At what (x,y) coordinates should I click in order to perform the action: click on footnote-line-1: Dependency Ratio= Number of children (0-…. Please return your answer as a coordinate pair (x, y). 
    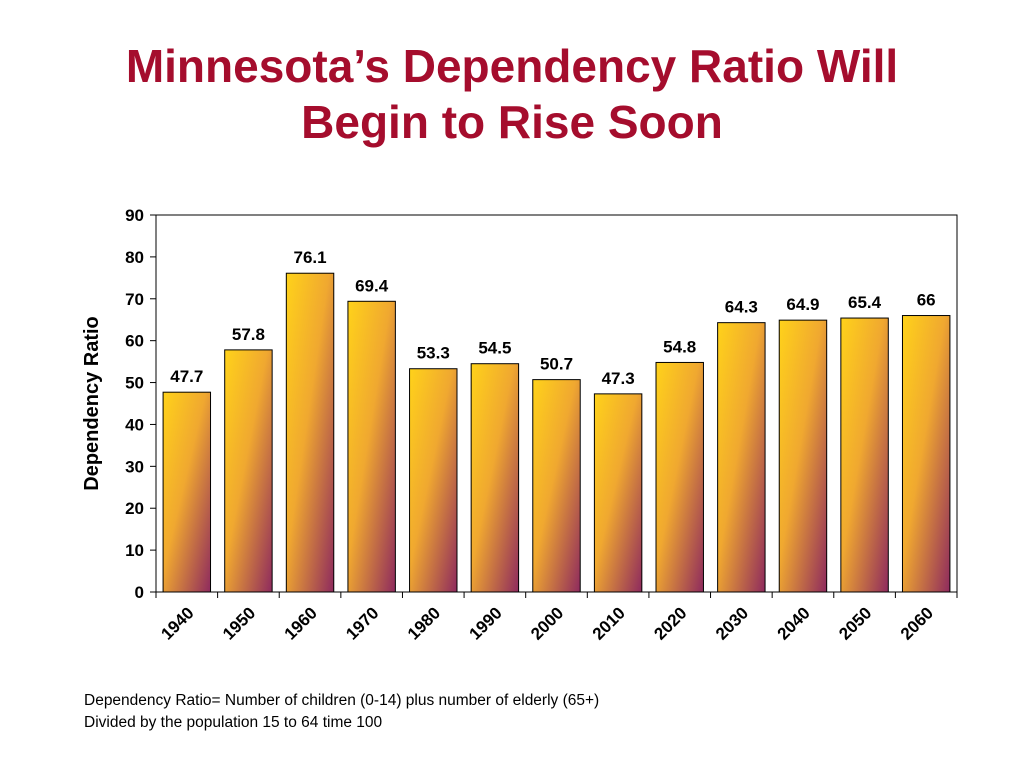
    Looking at the image, I should click on (342, 700).